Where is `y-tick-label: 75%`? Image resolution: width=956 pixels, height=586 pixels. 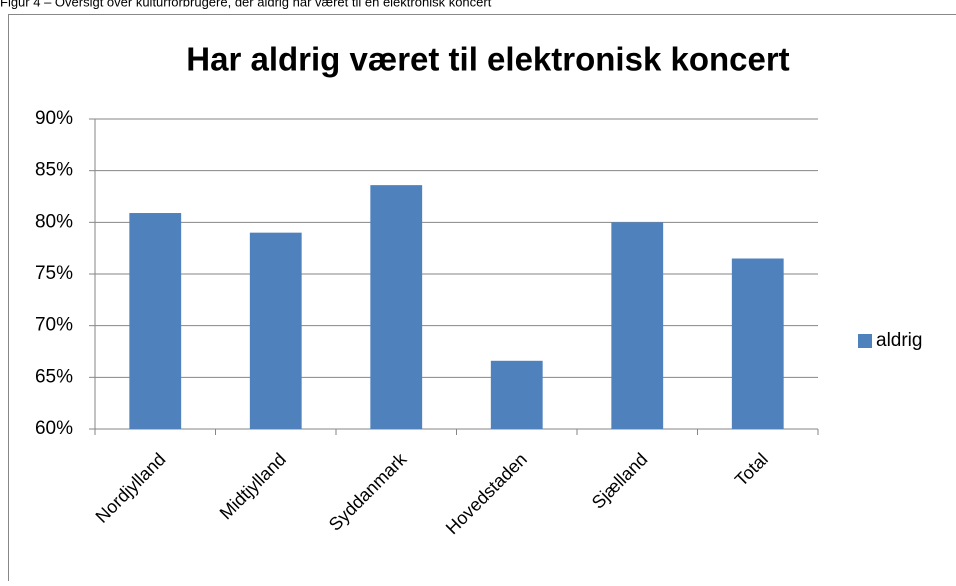 y-tick-label: 75% is located at coordinates (54, 273).